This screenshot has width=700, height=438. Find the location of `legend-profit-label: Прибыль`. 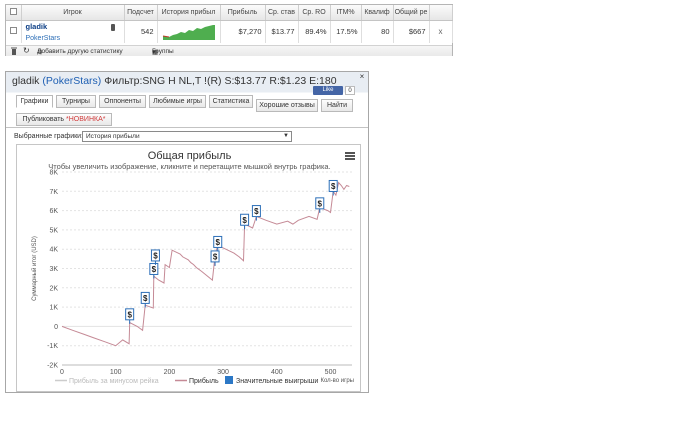

legend-profit-label: Прибыль is located at coordinates (204, 381).